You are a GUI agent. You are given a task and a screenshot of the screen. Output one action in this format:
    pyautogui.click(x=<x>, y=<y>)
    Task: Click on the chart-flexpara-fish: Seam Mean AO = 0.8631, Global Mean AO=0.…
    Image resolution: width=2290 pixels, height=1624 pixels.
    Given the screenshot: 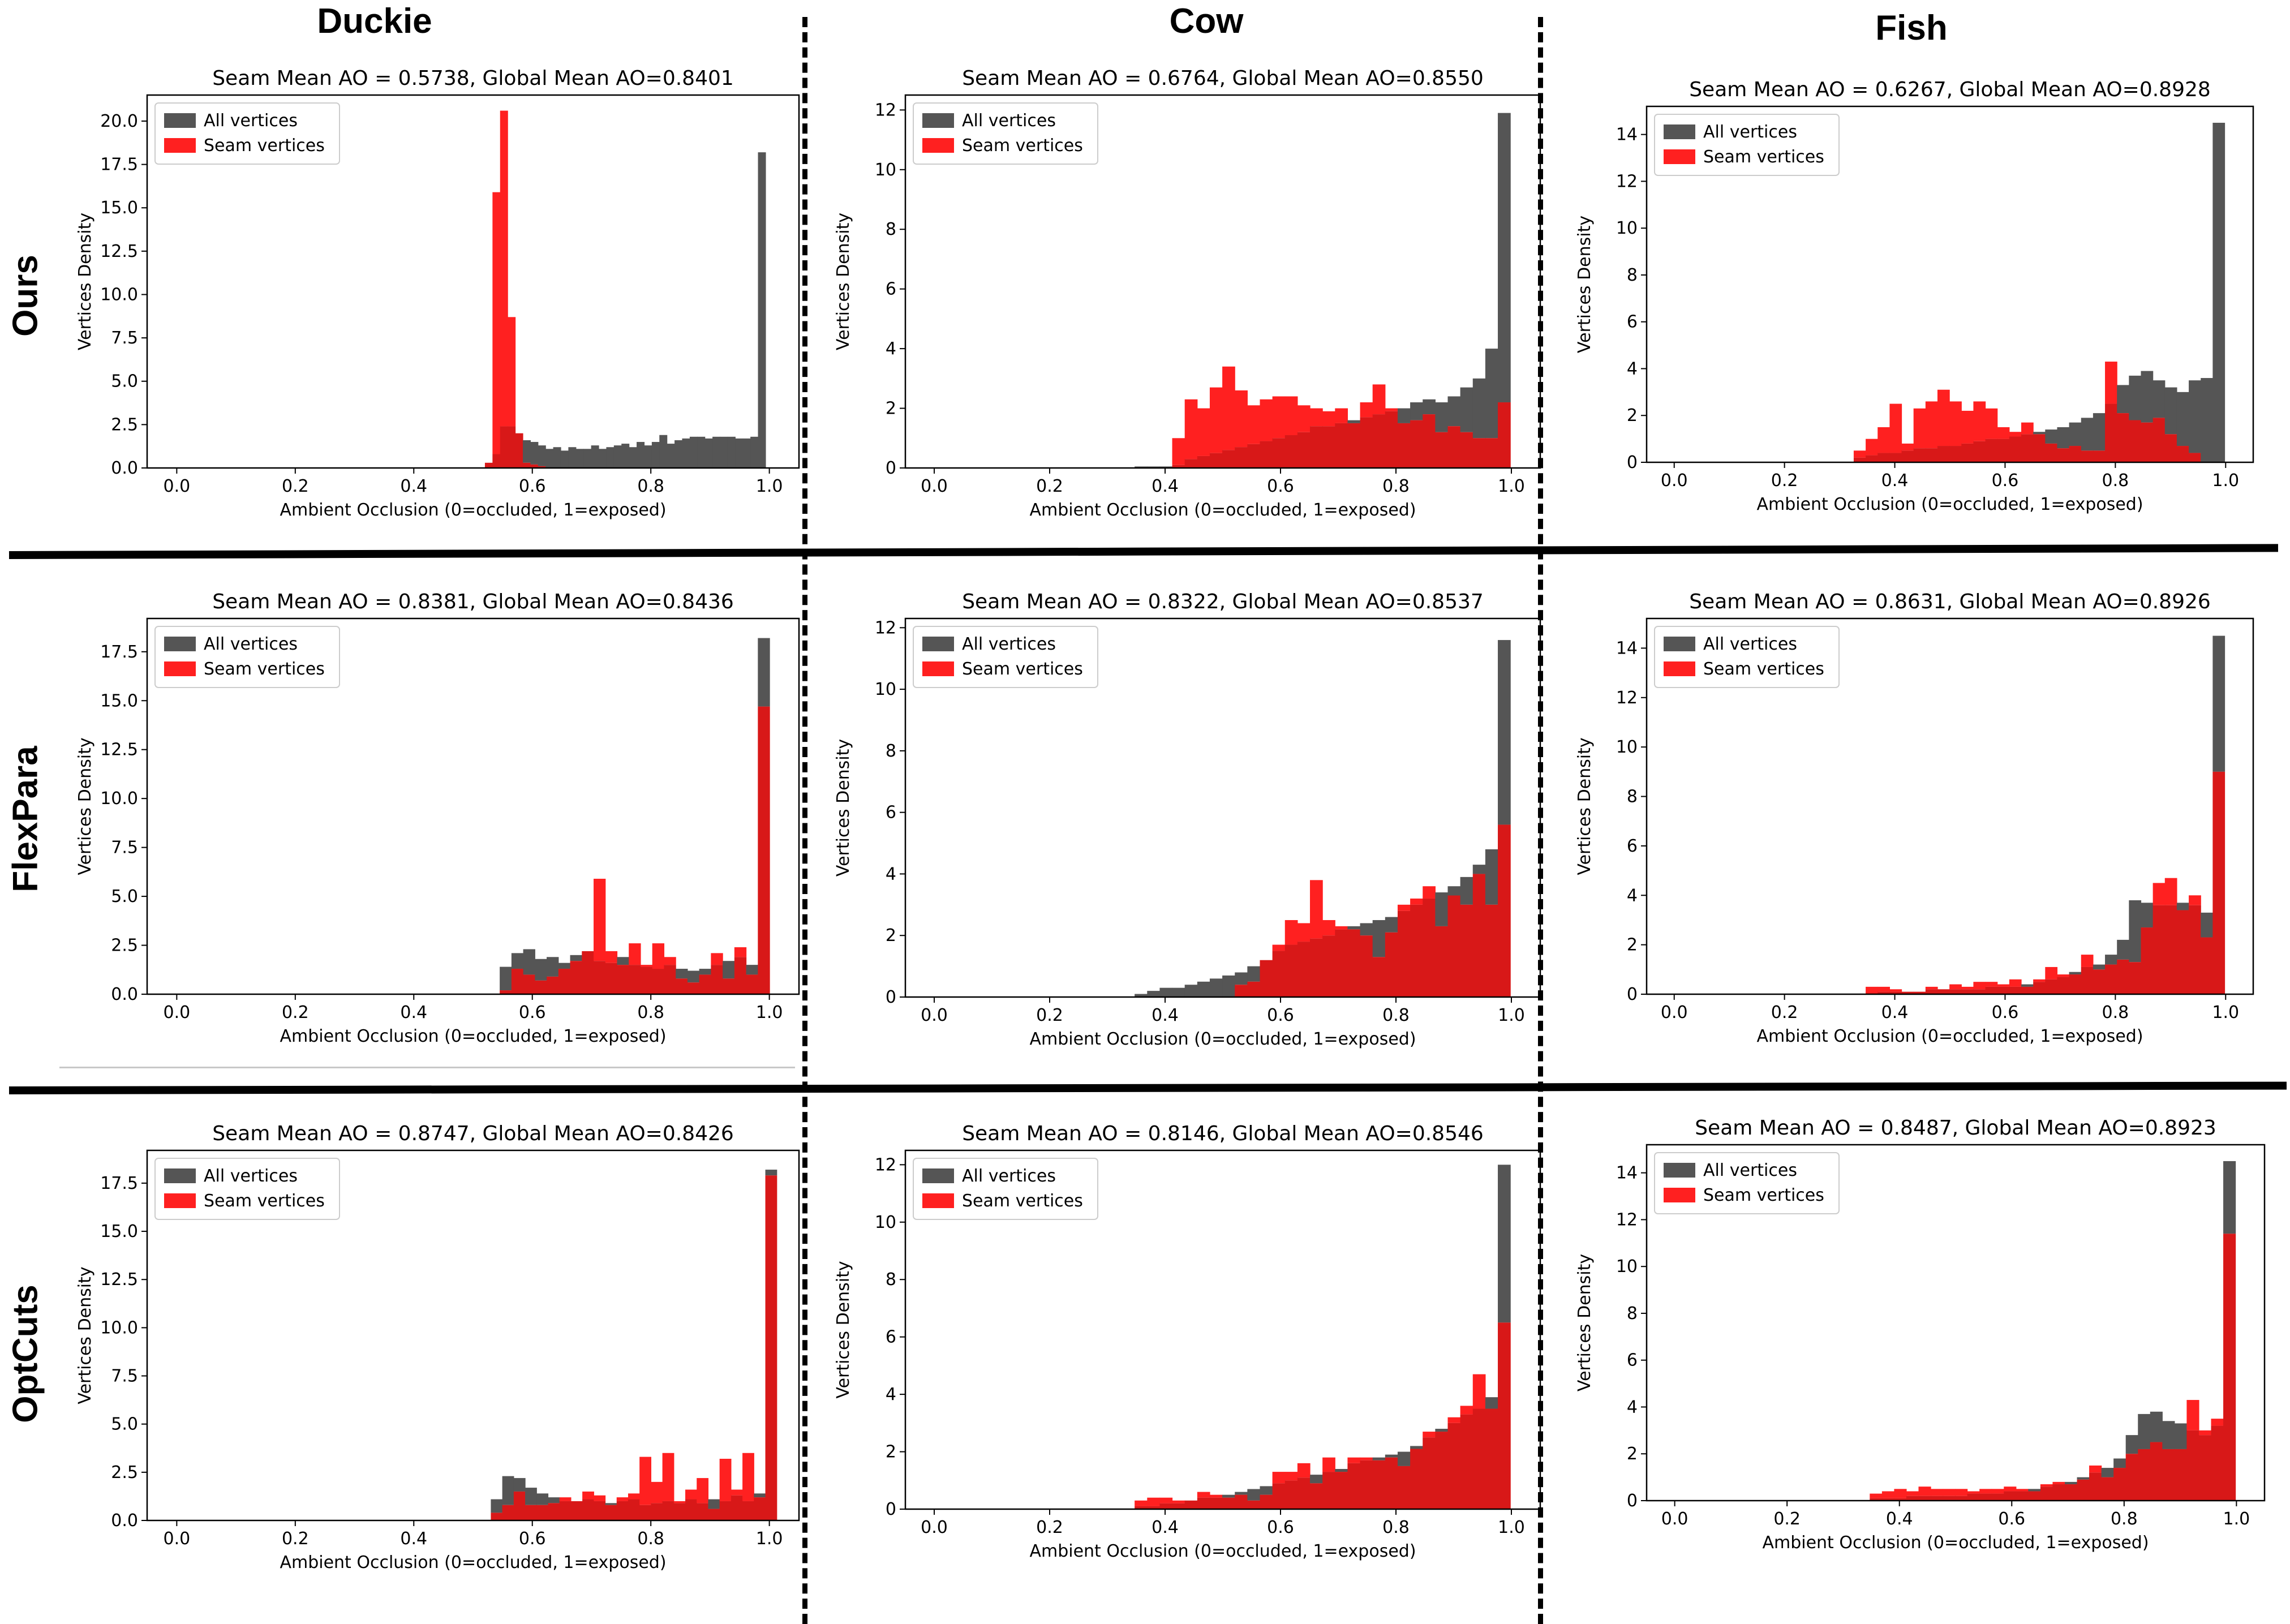 What is the action you would take?
    pyautogui.click(x=1914, y=818)
    